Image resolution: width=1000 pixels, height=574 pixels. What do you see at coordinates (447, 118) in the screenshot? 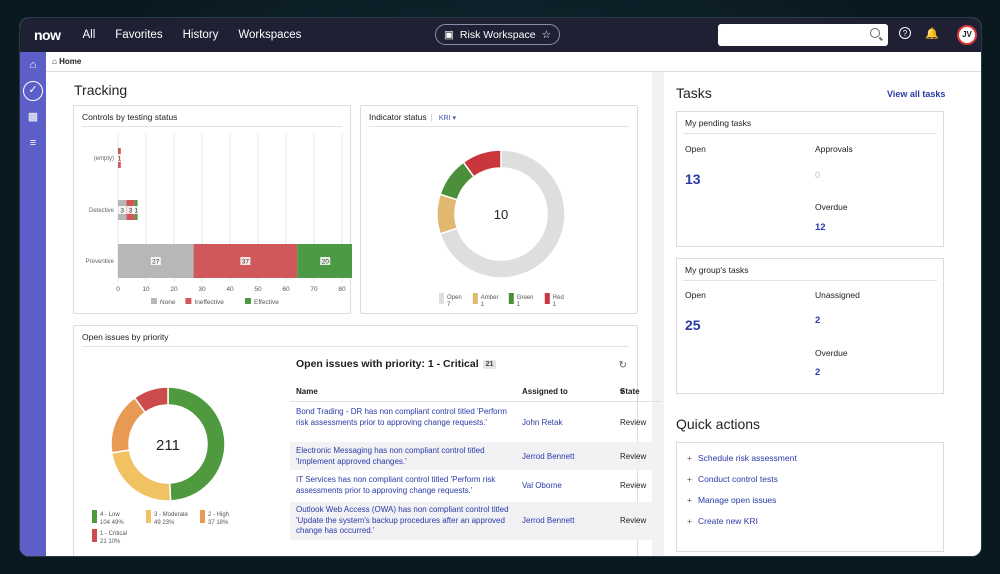
I see `kri-filter-dropdown: KRI ▾` at bounding box center [447, 118].